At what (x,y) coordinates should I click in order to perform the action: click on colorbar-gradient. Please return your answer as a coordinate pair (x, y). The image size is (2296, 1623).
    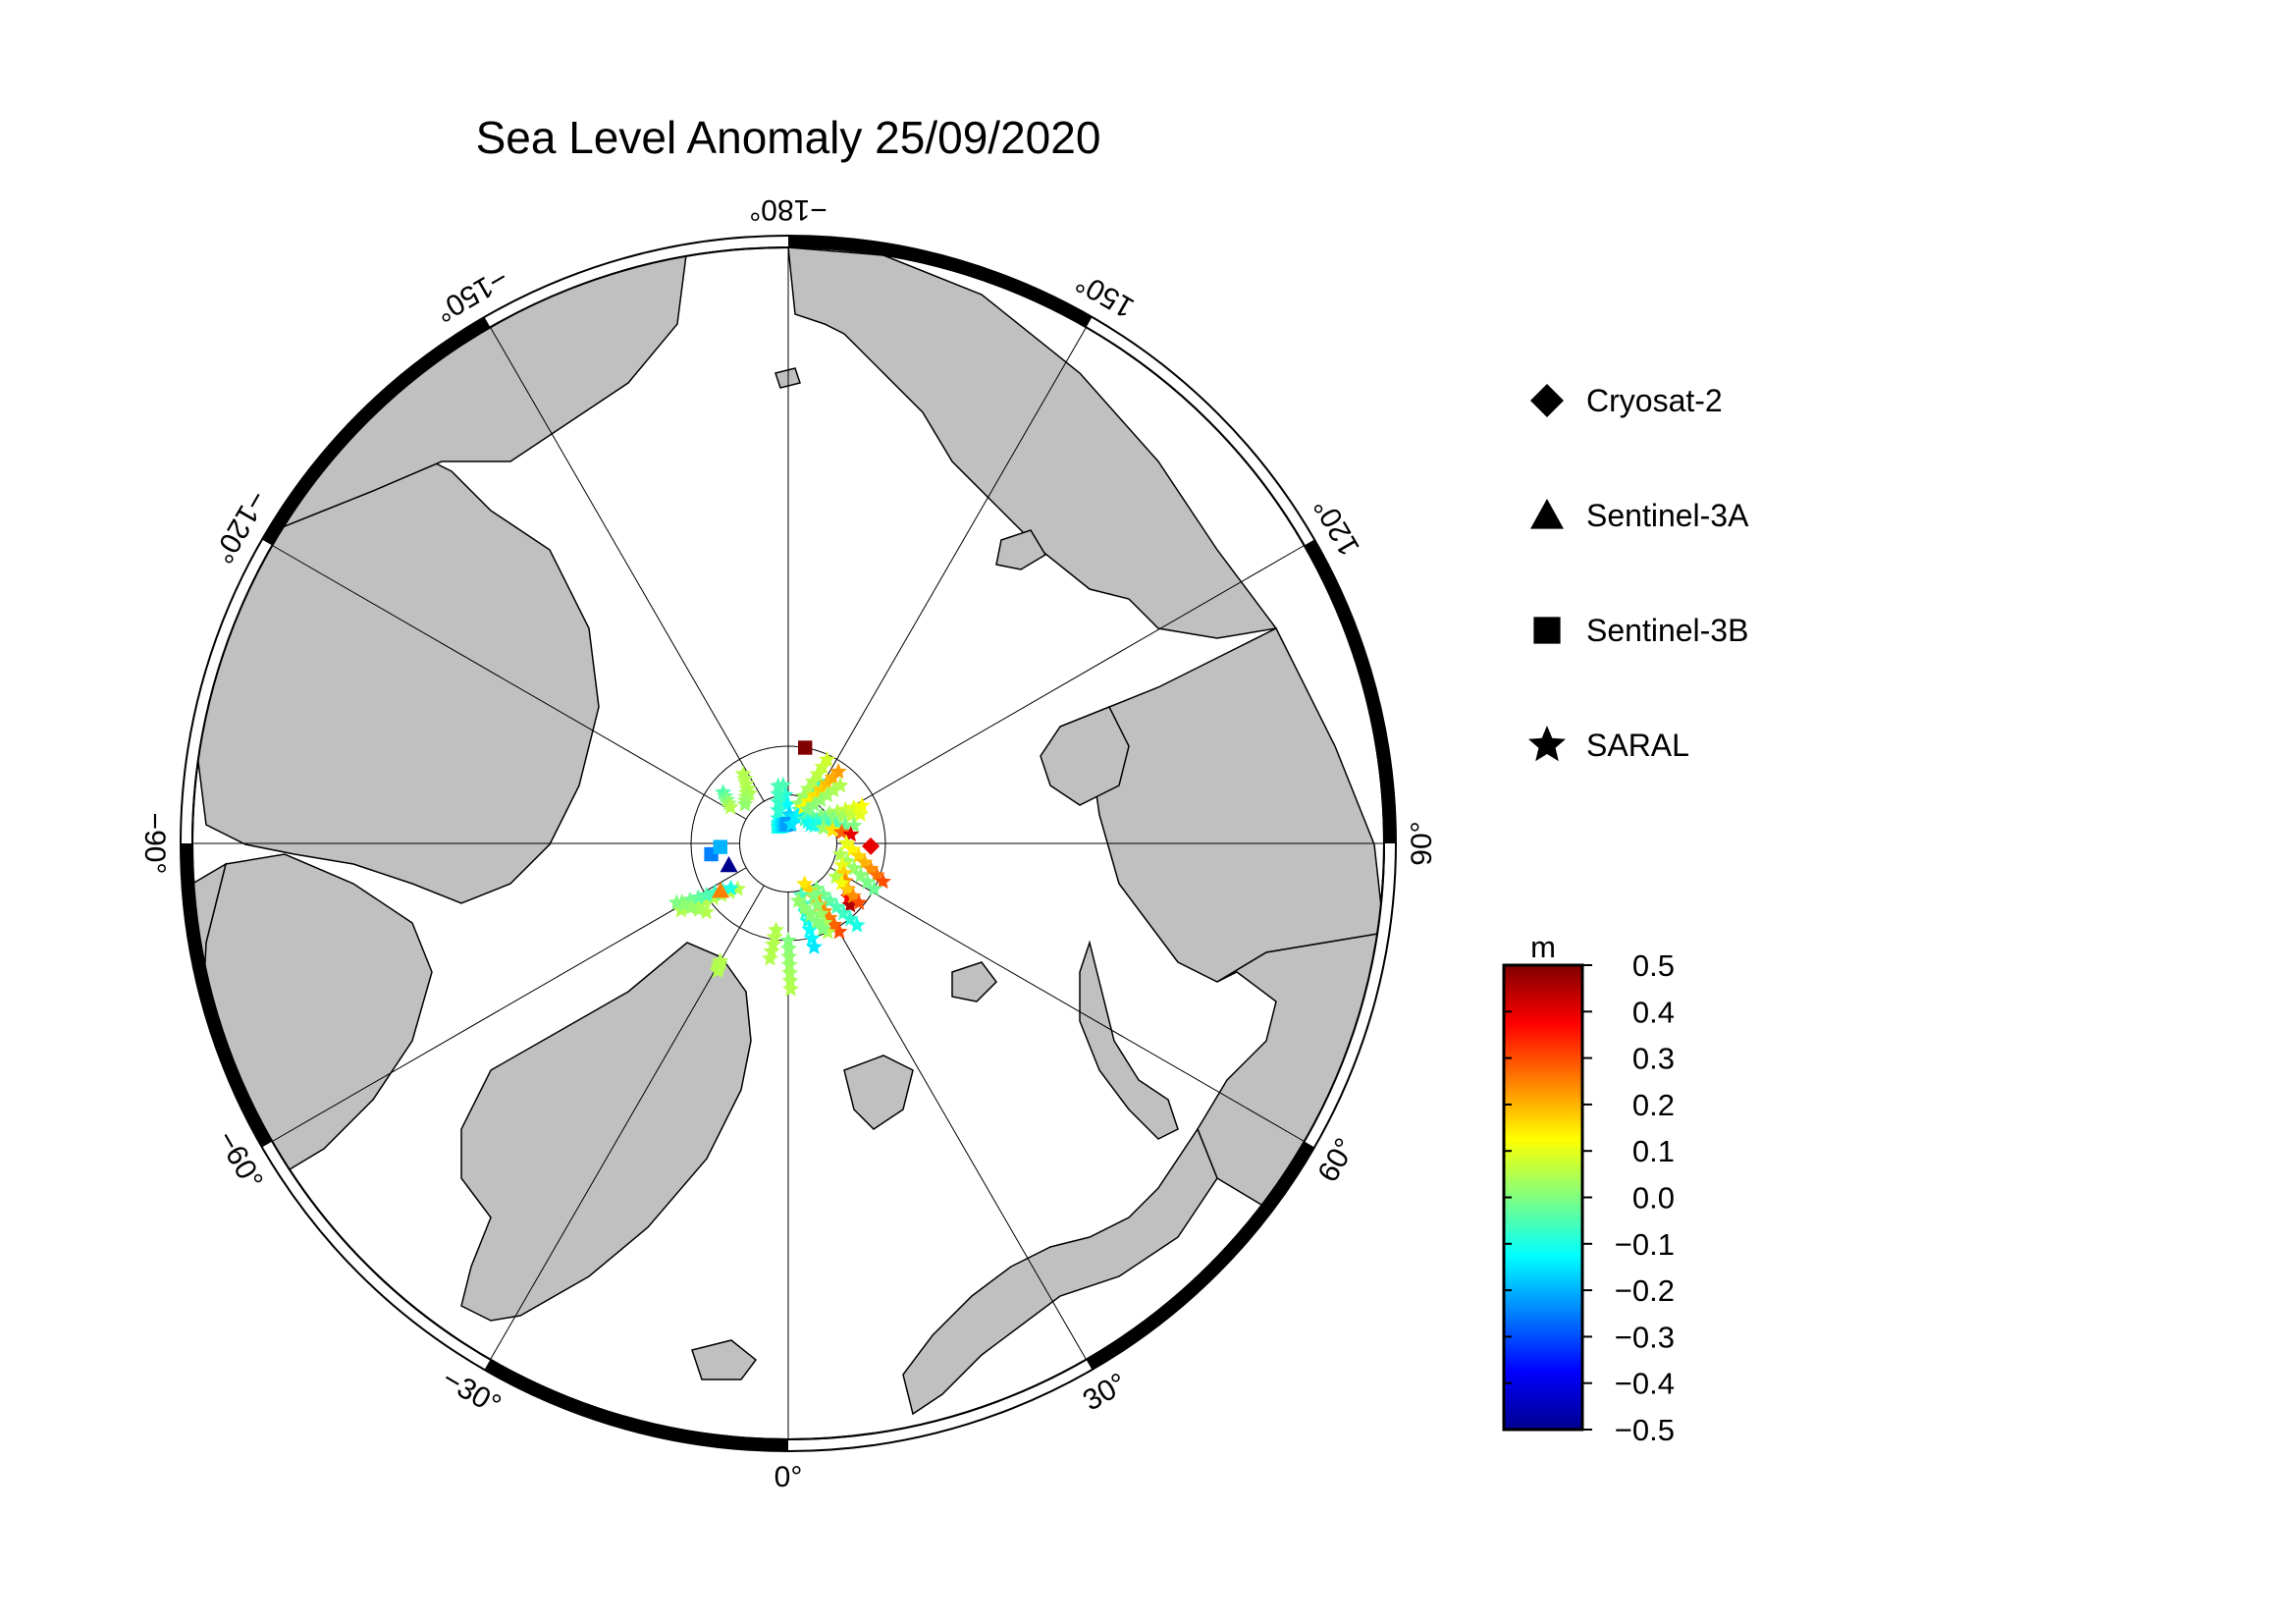
    Looking at the image, I should click on (1543, 1197).